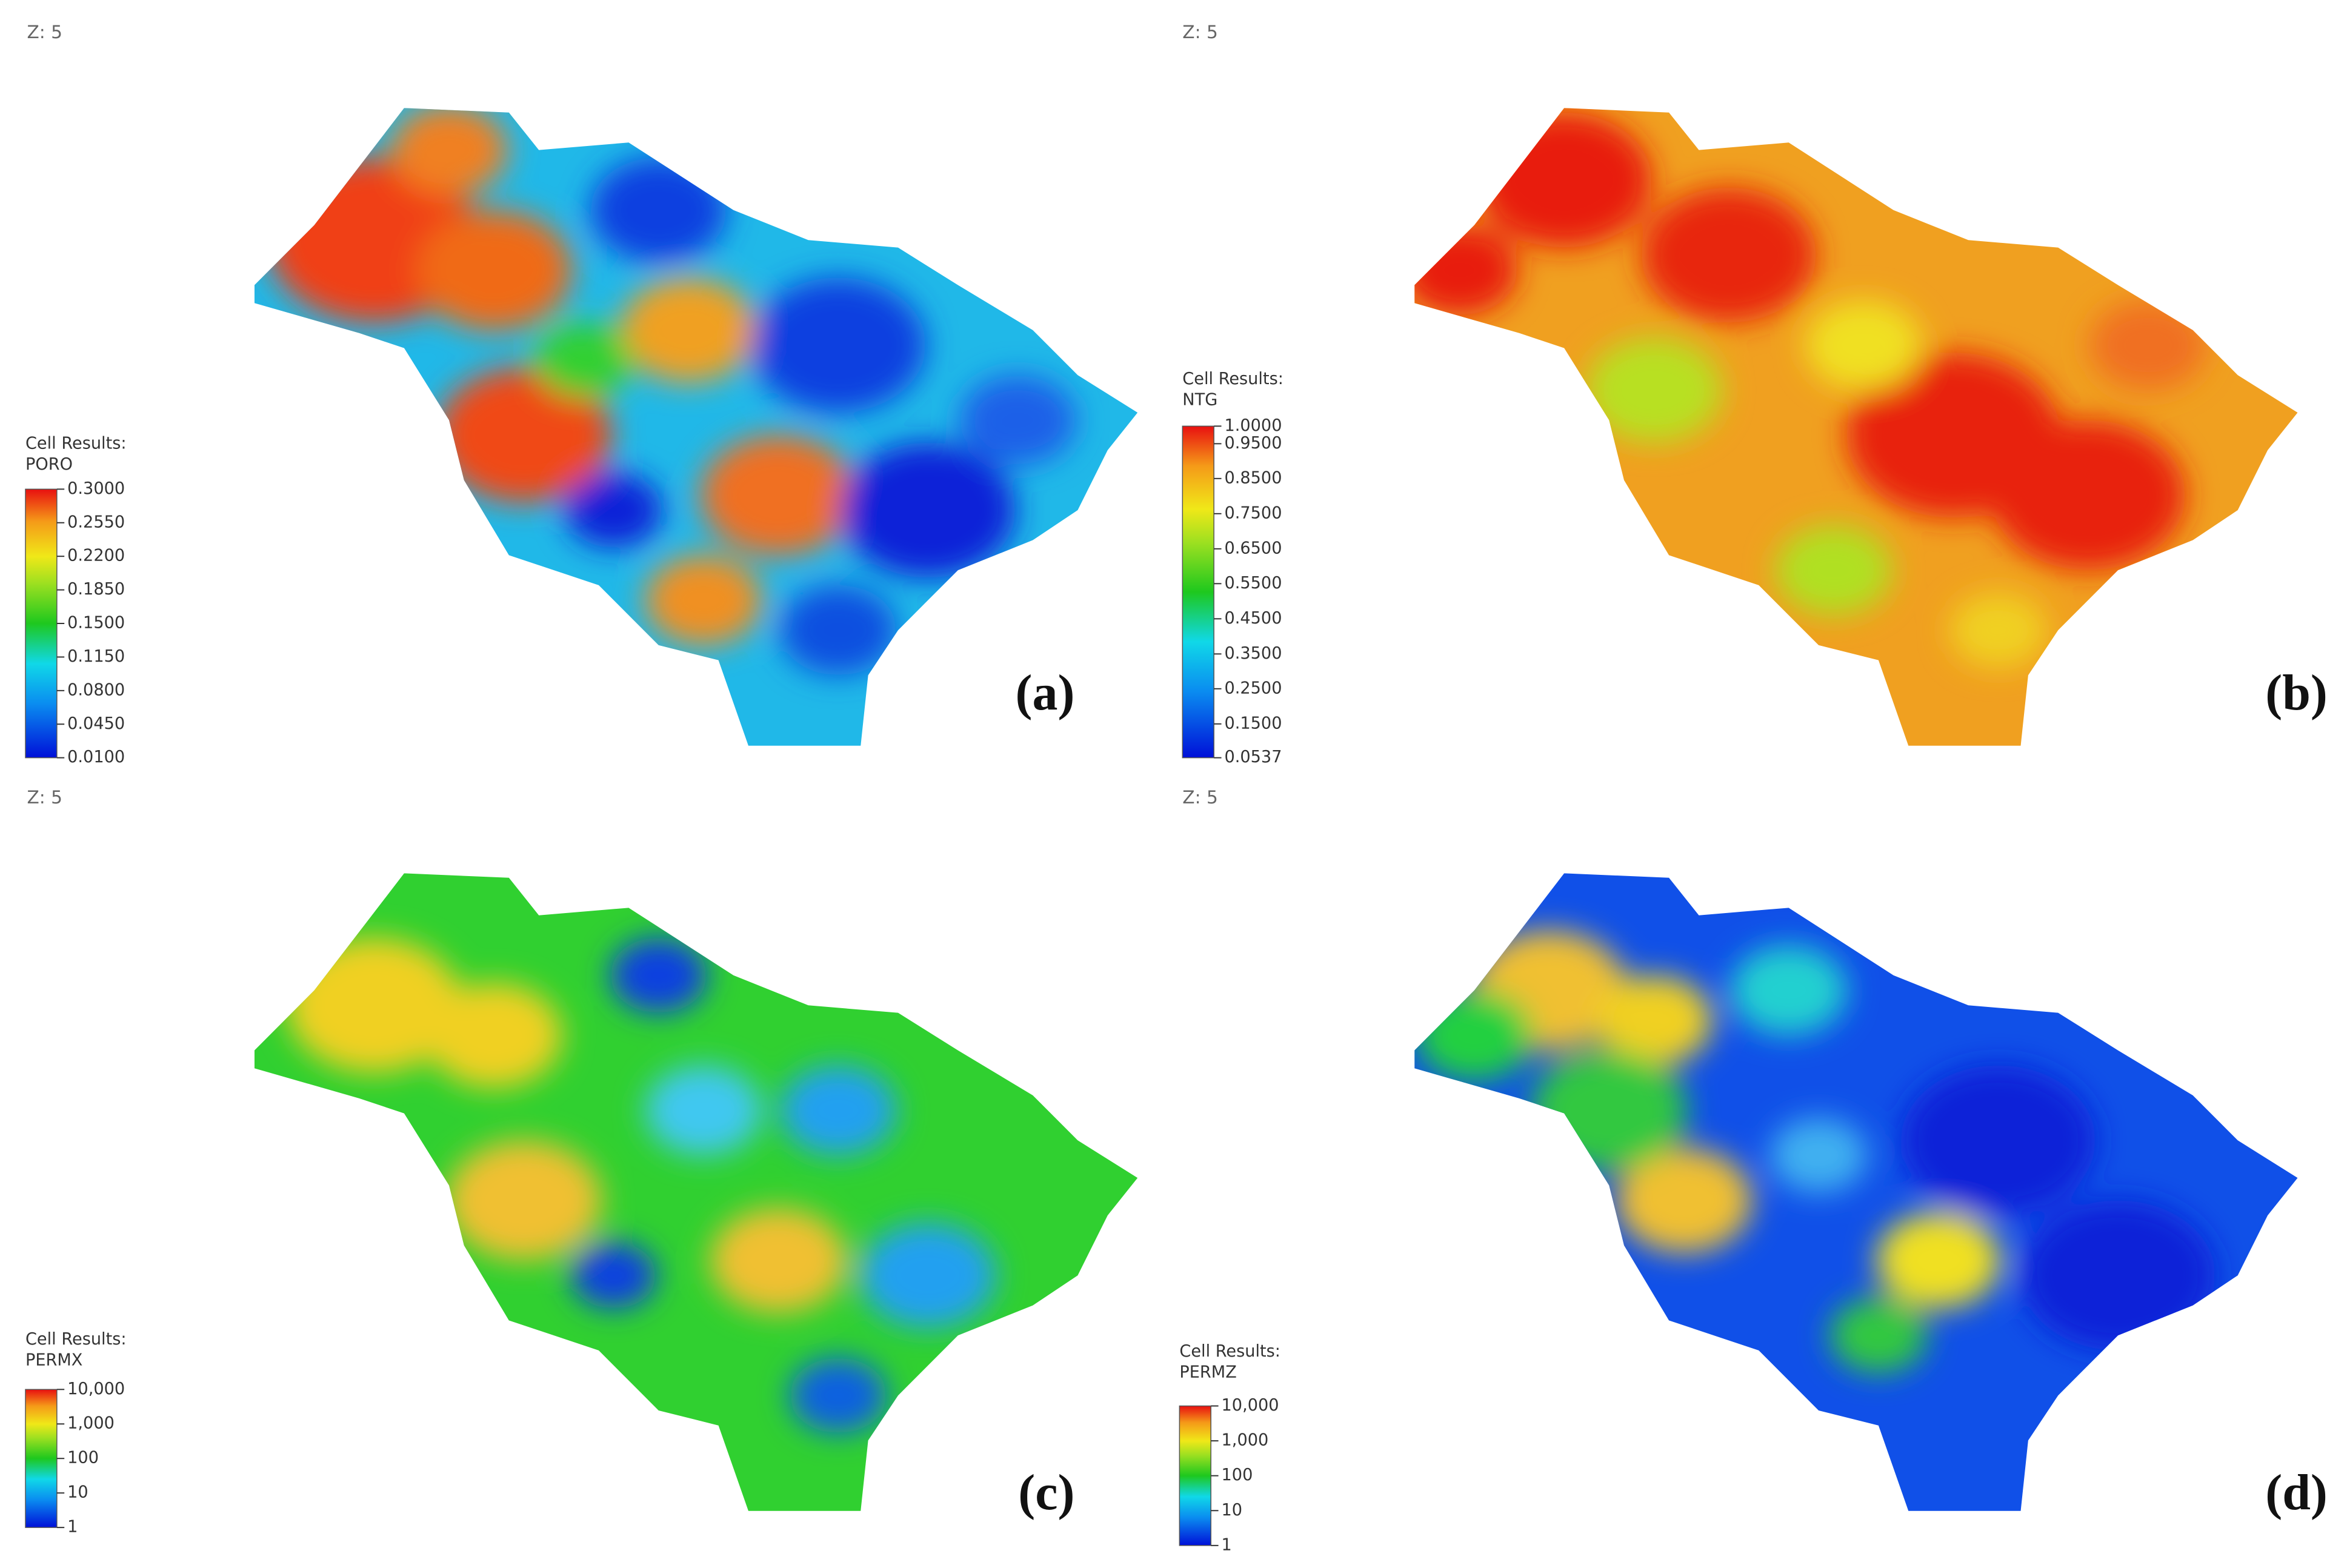 Image resolution: width=2347 pixels, height=1568 pixels. What do you see at coordinates (1046, 1492) in the screenshot?
I see `panel-caption: (c)` at bounding box center [1046, 1492].